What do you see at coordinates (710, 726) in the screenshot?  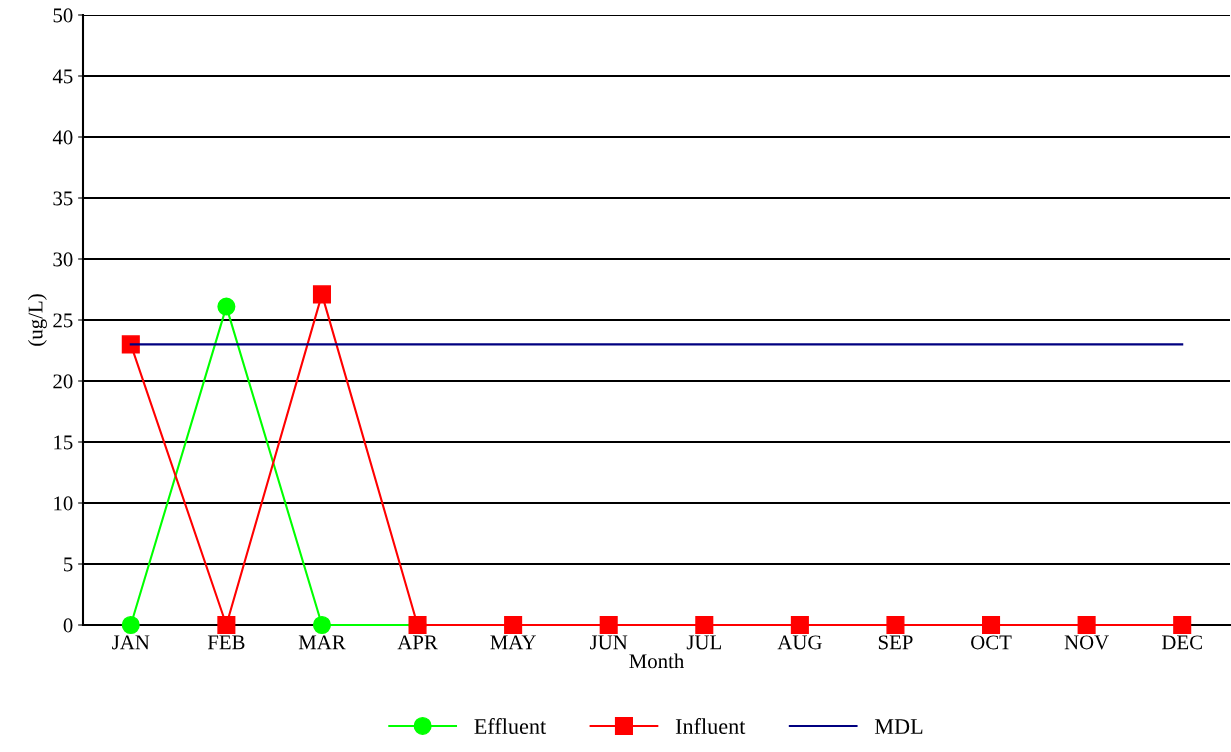 I see `legend-label: Influent` at bounding box center [710, 726].